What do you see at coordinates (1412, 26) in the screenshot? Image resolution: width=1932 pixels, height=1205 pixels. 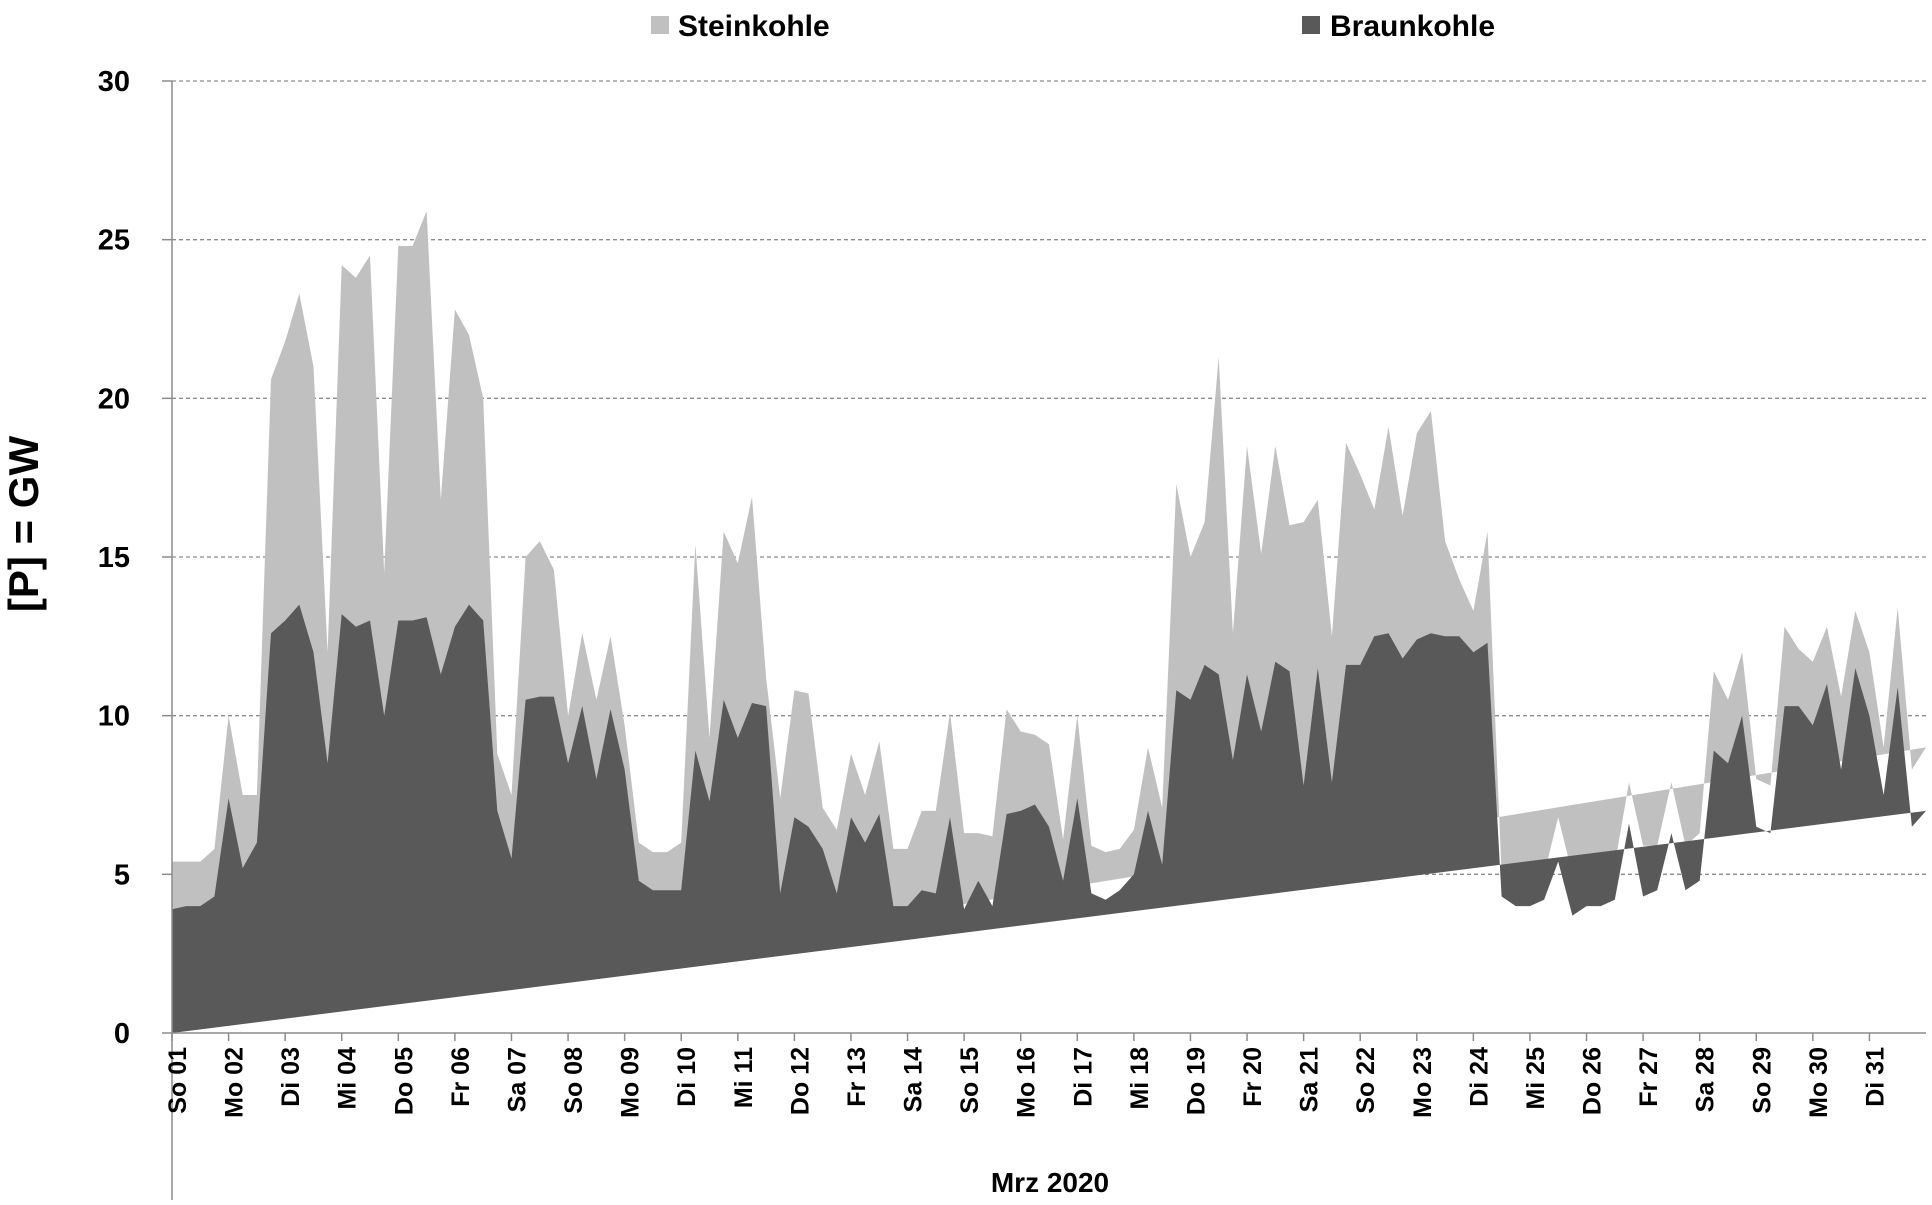 I see `legend-label-braunkohle: Braunkohle` at bounding box center [1412, 26].